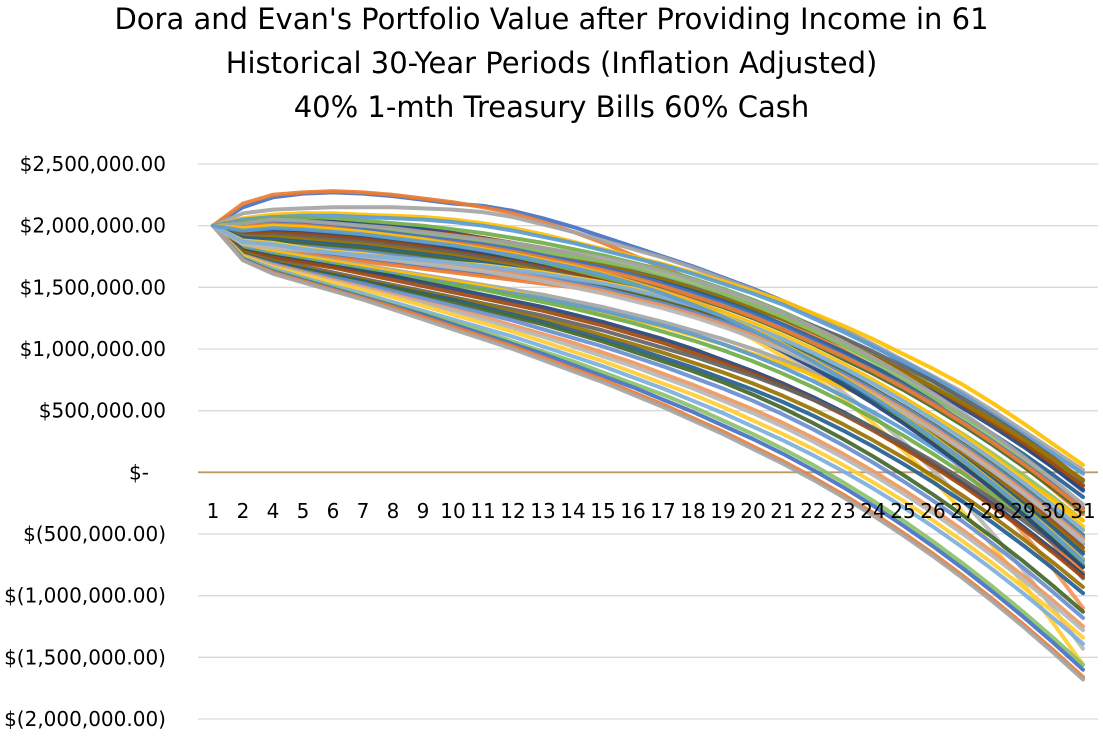 This screenshot has height=736, width=1103. Describe the element at coordinates (85, 657) in the screenshot. I see `y-tick-label: $(1,500,000.00)` at that location.